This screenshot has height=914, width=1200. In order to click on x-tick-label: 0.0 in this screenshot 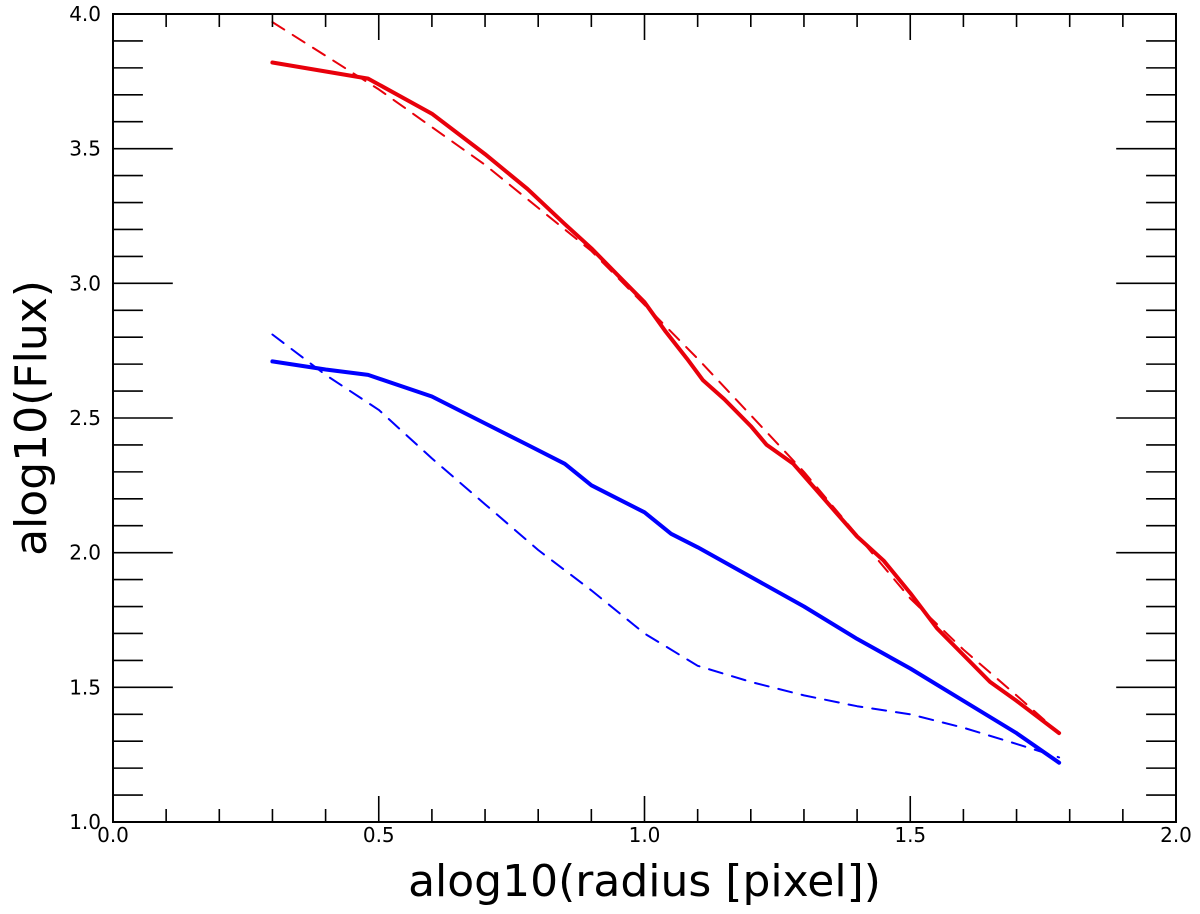, I will do `click(113, 835)`.